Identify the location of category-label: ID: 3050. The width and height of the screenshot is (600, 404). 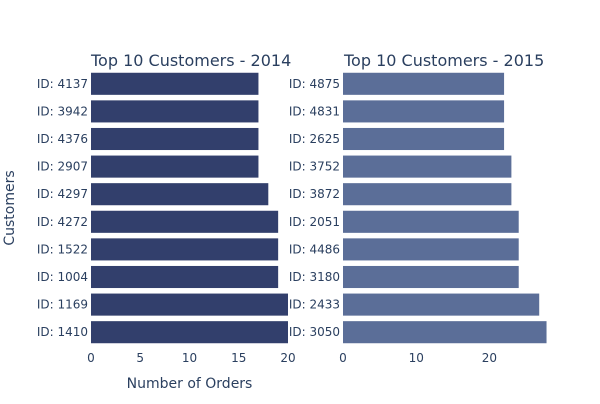
(314, 332).